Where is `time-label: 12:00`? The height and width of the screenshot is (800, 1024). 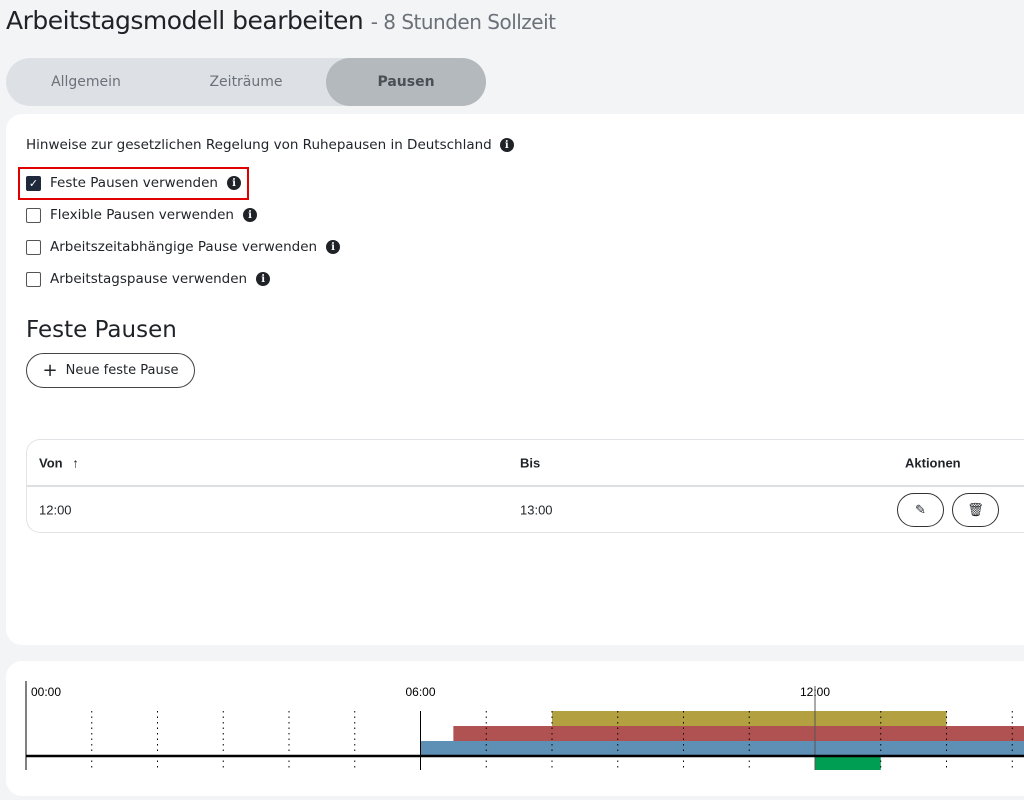 time-label: 12:00 is located at coordinates (815, 692).